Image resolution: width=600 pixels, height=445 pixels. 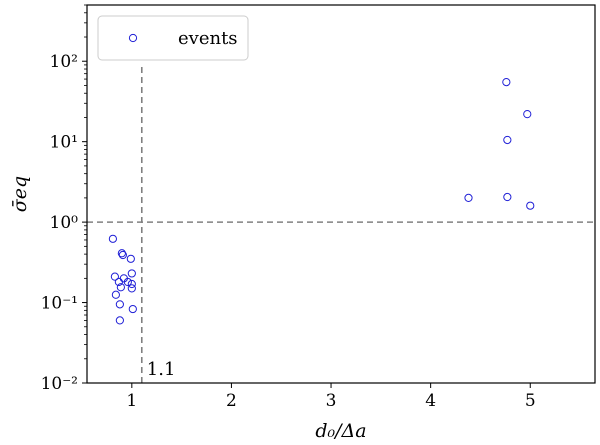 What do you see at coordinates (64, 143) in the screenshot?
I see `y-tick-label: 10¹` at bounding box center [64, 143].